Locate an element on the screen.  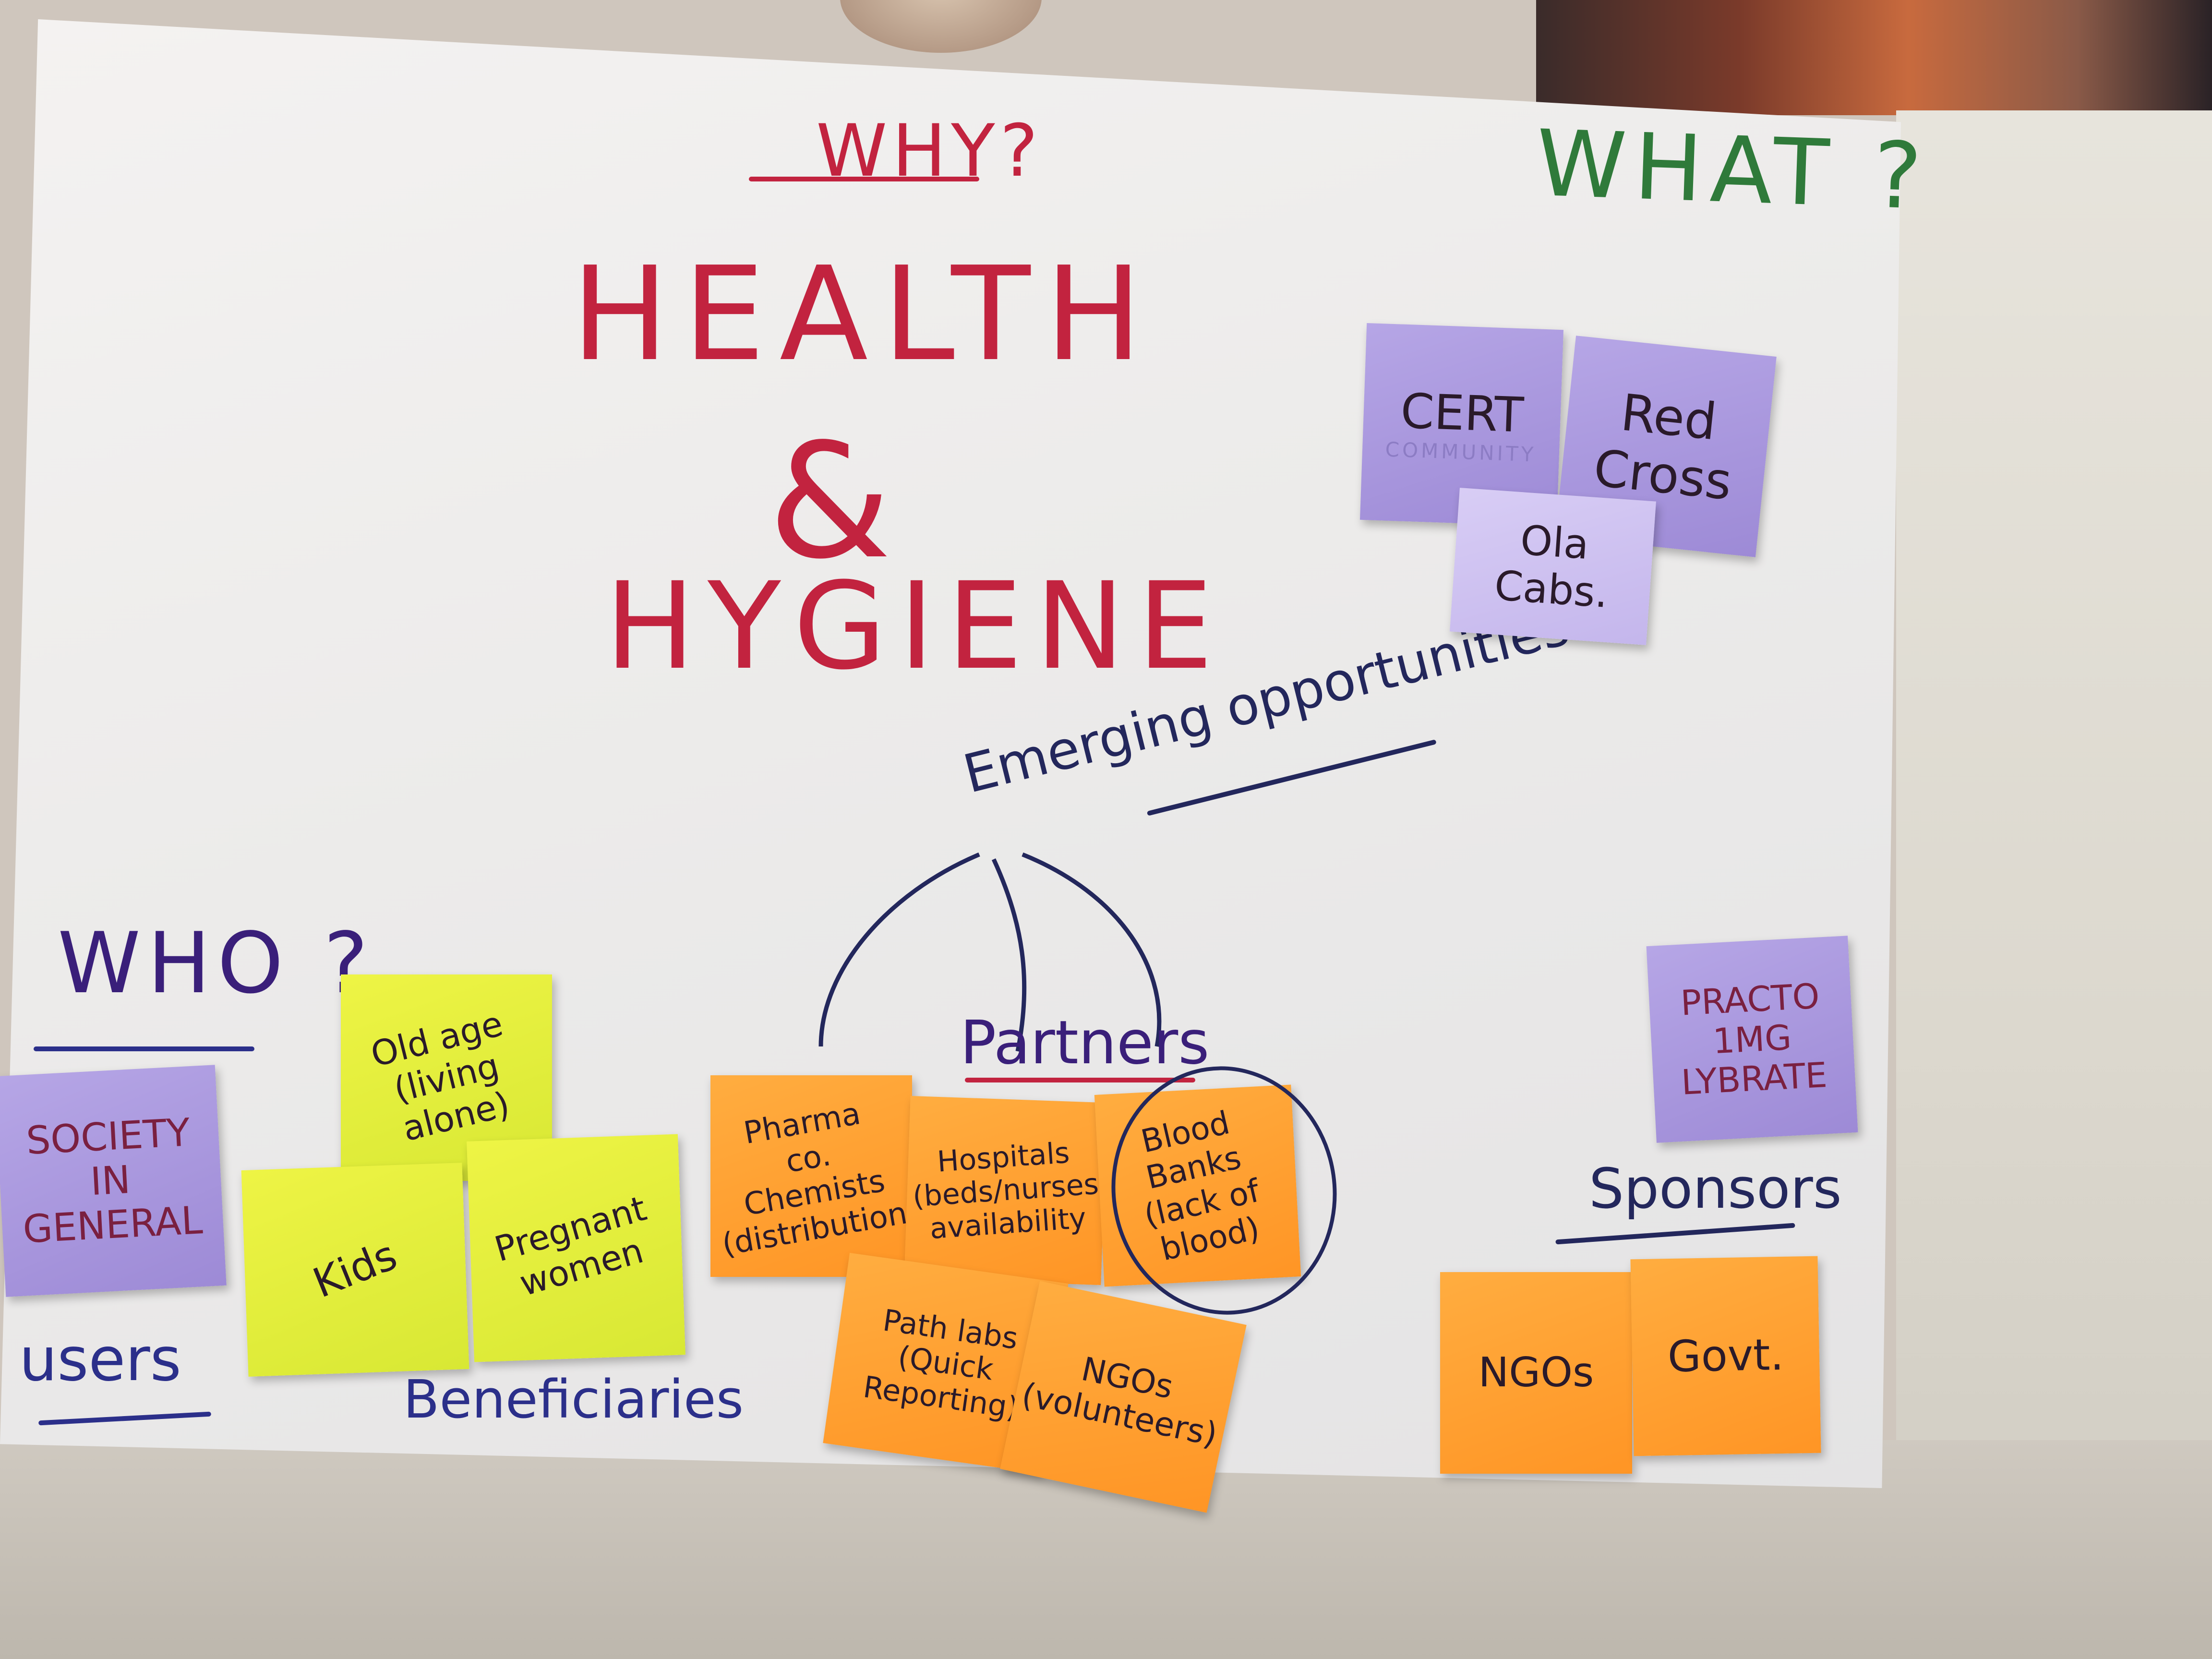
background-cup is located at coordinates (941, 26).